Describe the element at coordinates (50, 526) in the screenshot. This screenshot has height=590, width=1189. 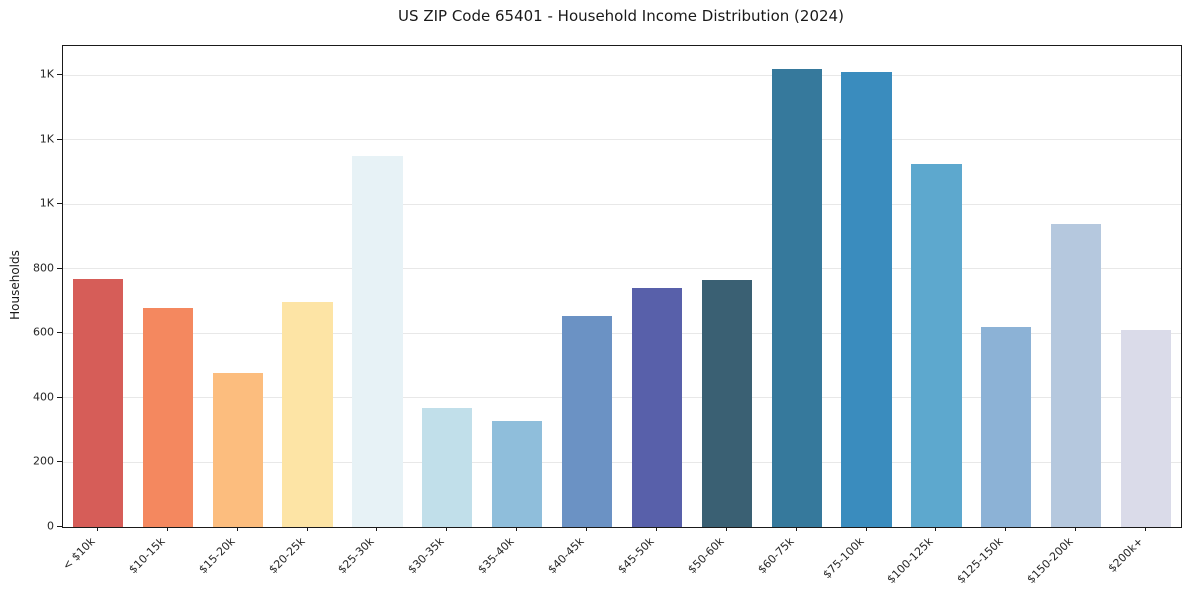
I see `y-tick-label: 0` at that location.